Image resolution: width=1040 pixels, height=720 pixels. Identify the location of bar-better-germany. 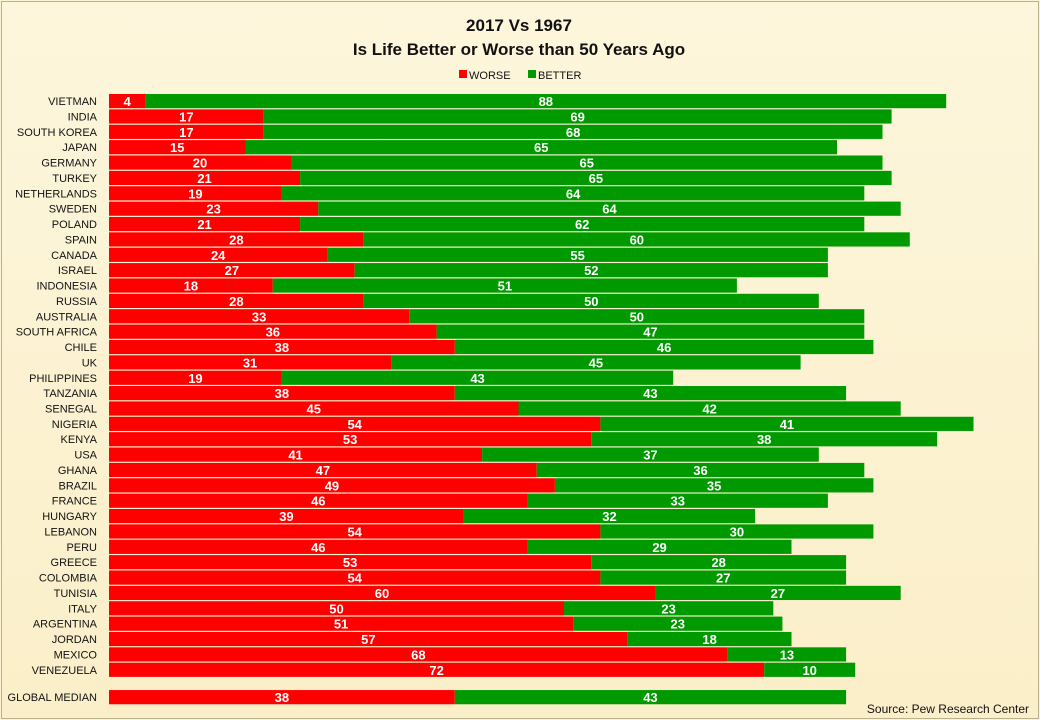
(587, 162).